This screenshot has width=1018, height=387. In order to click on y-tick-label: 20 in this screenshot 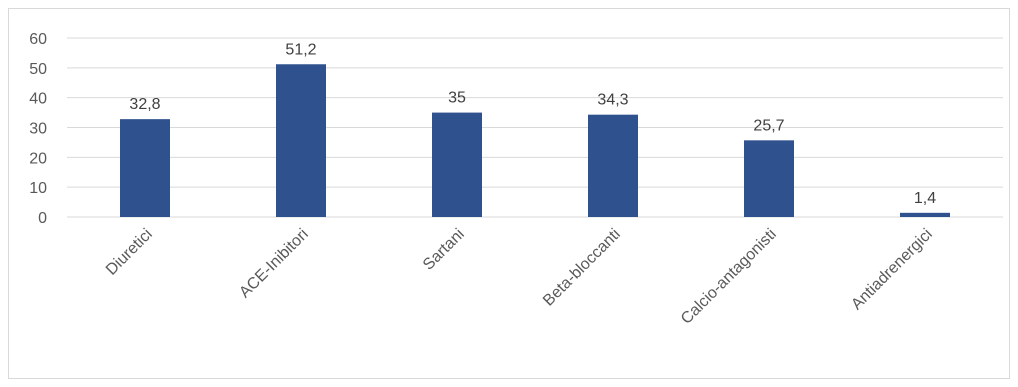, I will do `click(38, 158)`.